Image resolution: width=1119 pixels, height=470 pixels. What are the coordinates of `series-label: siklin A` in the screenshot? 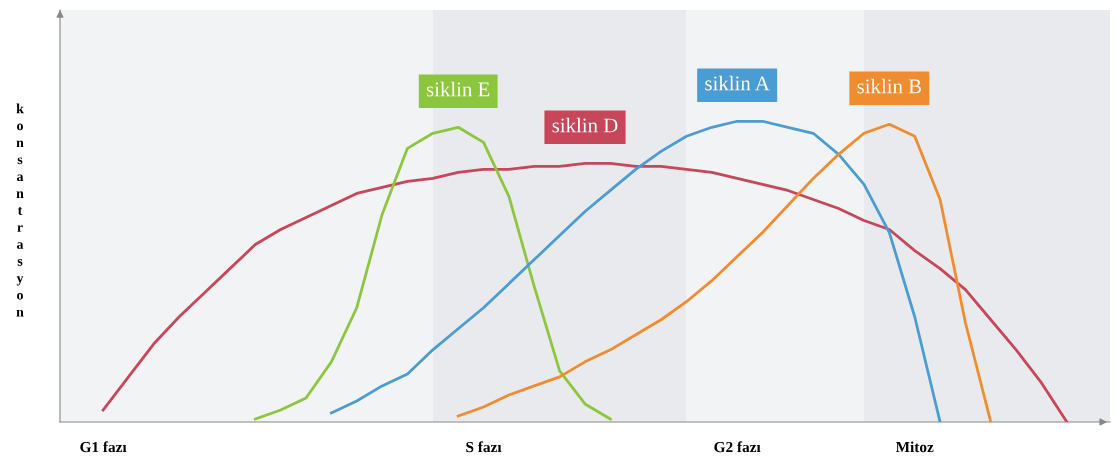 It's located at (737, 83).